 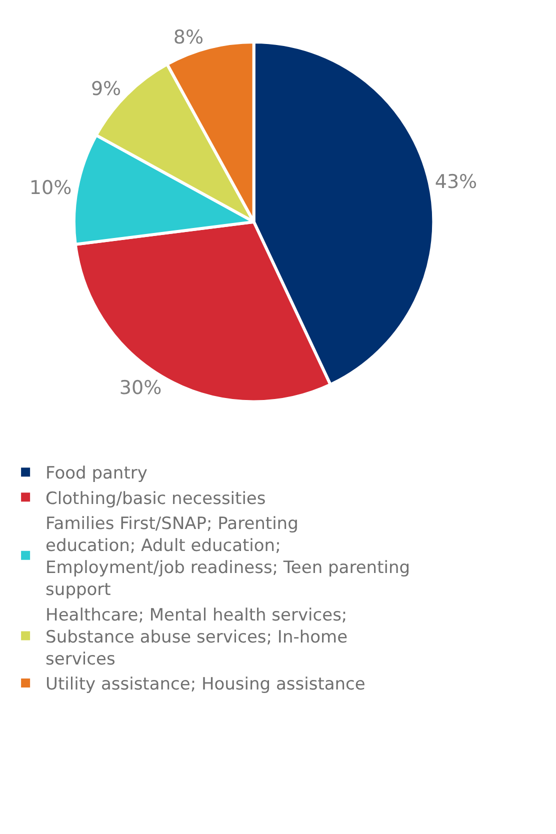 What do you see at coordinates (206, 684) in the screenshot?
I see `legend-label: Utility assistance; Housing assistance` at bounding box center [206, 684].